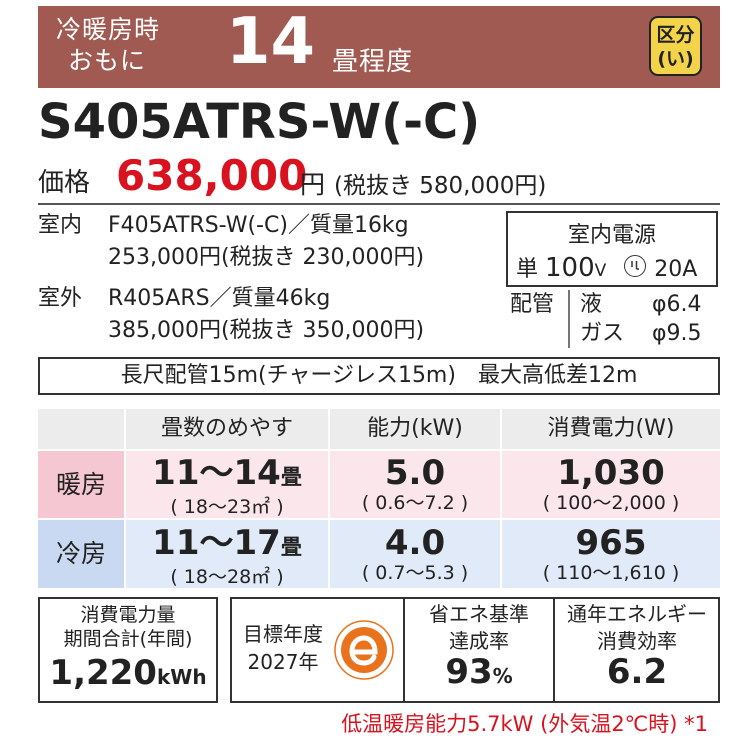 The width and height of the screenshot is (750, 750). What do you see at coordinates (527, 269) in the screenshot?
I see `single-phase: 単` at bounding box center [527, 269].